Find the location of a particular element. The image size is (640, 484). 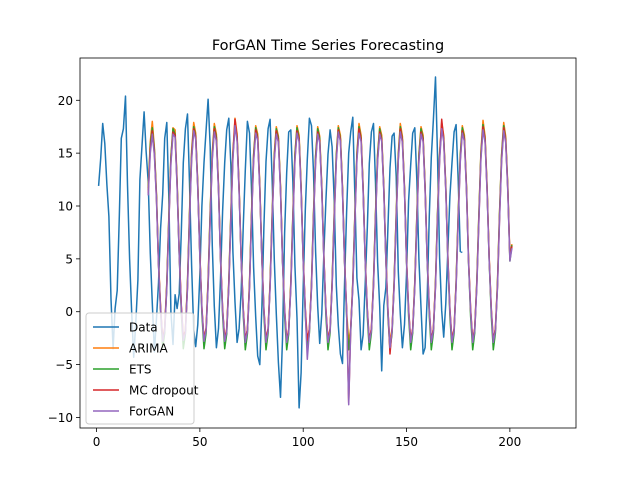

x-tick-label: 100 is located at coordinates (303, 442).